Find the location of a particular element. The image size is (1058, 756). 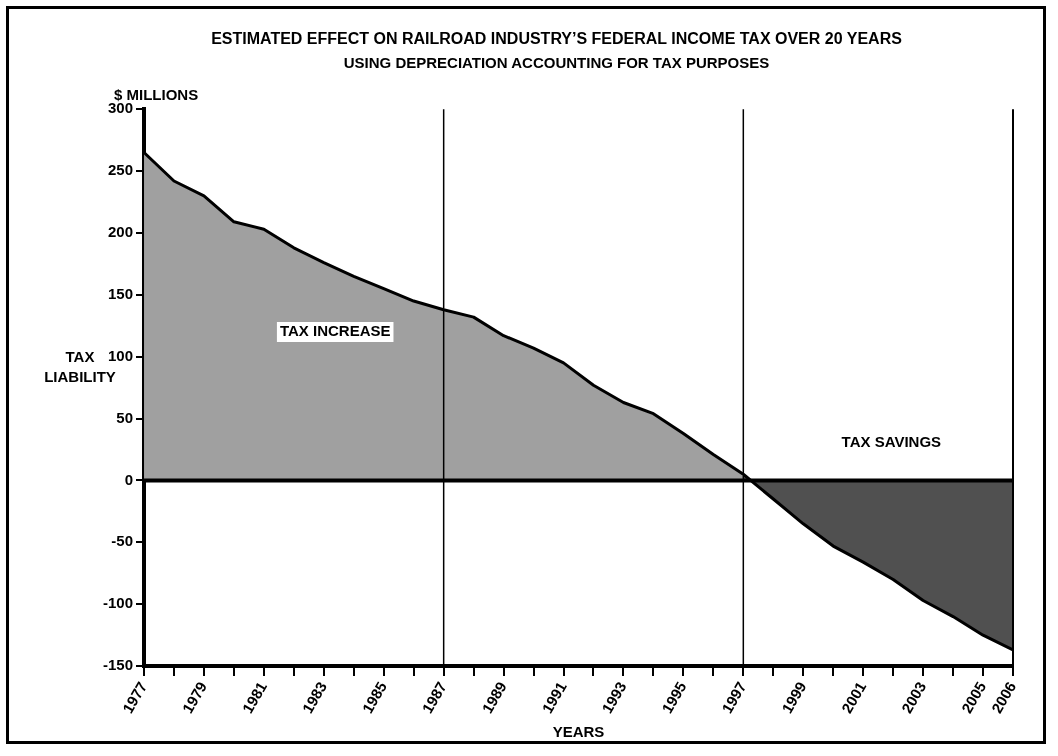

chart-subtitle: USING DEPRECIATION ACCOUNTING FOR TAX PURPOSES is located at coordinates (556, 63).